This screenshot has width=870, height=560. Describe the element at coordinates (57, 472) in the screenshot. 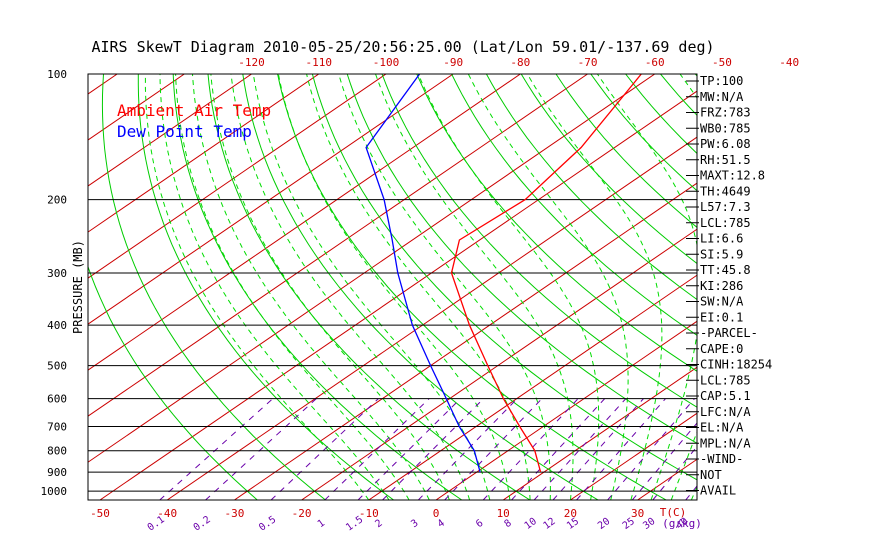

I see `pressure-tick-label: 900` at that location.